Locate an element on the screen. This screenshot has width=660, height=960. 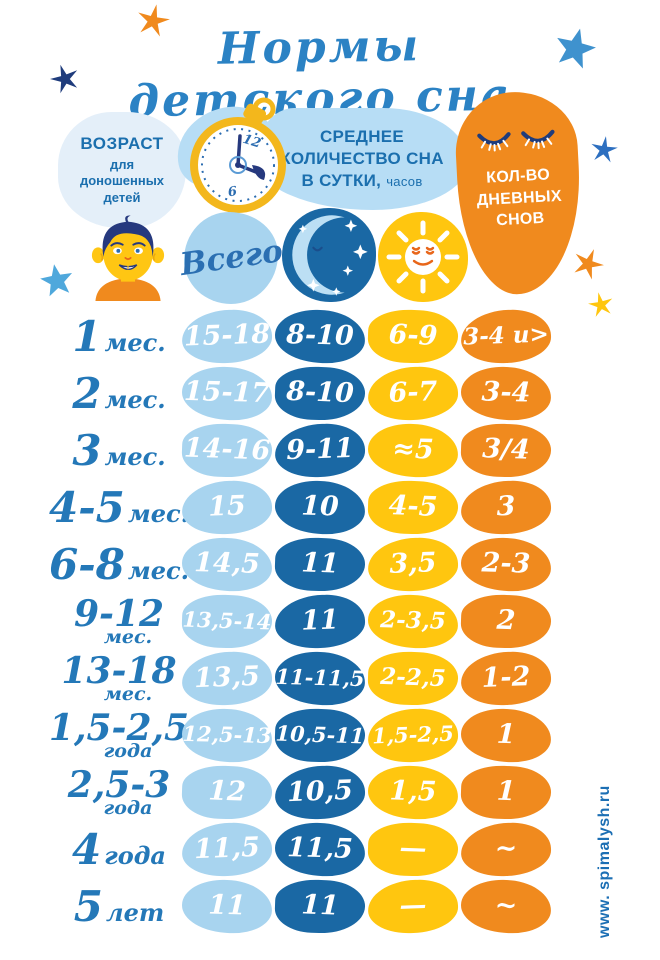
boy-icon is located at coordinates (128, 258).